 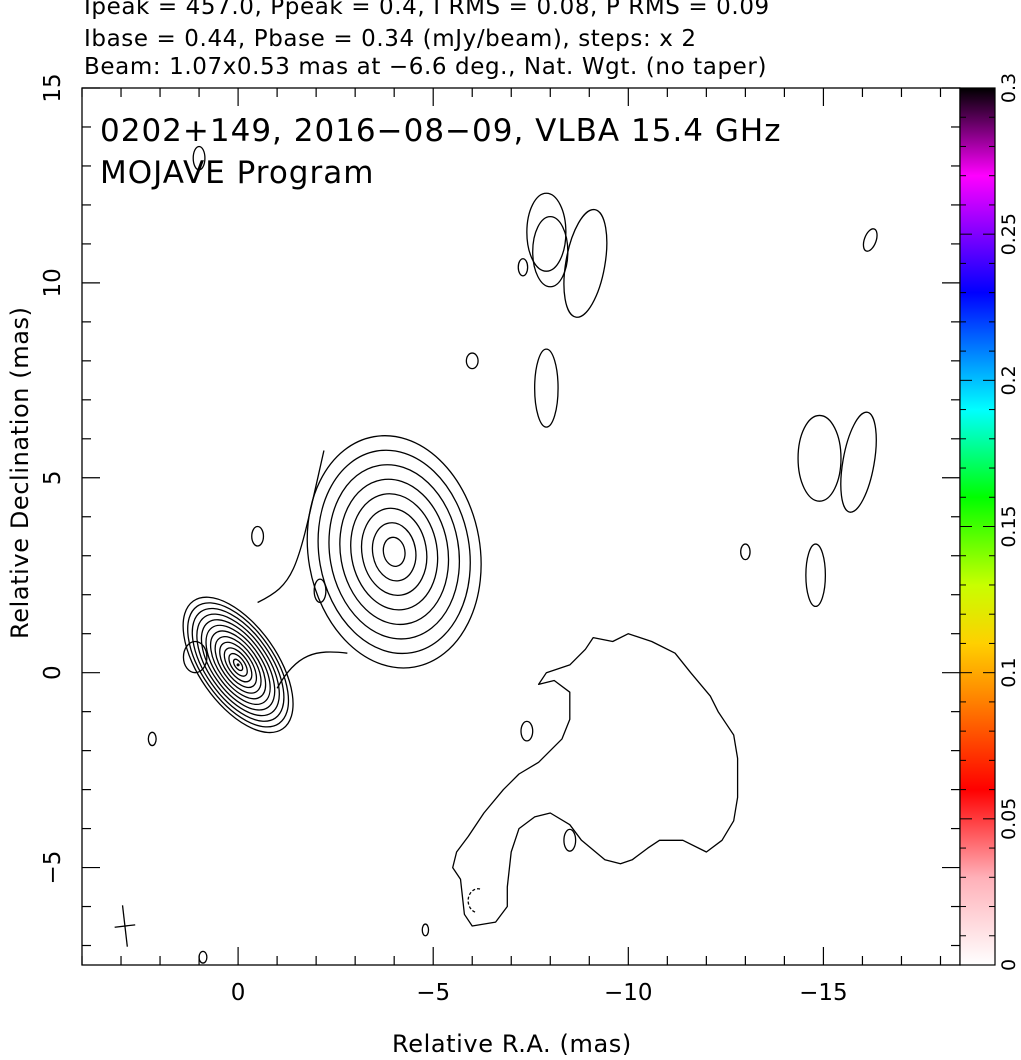 What do you see at coordinates (1009, 234) in the screenshot?
I see `colorbar-tick-label: 0.25` at bounding box center [1009, 234].